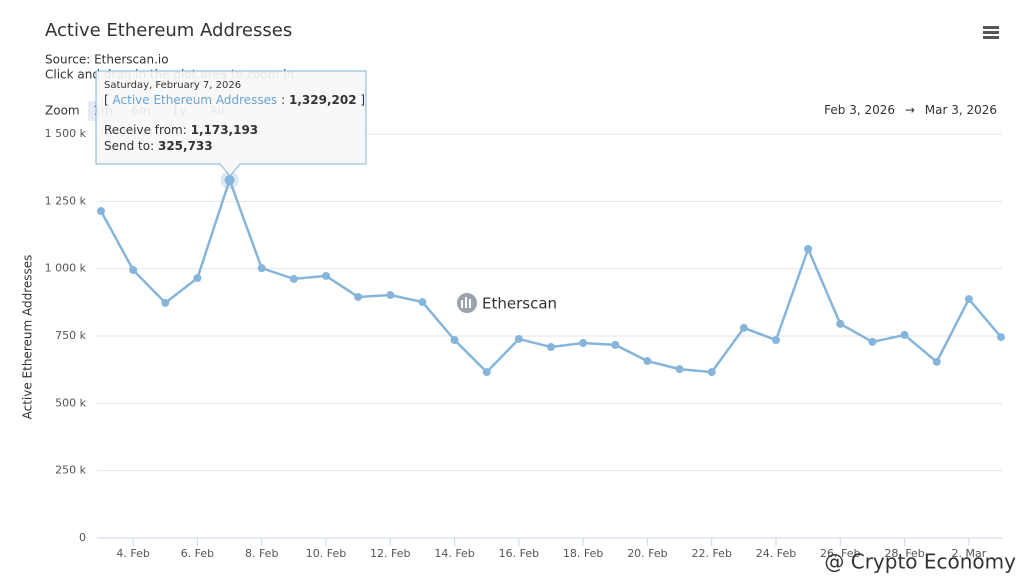 Image resolution: width=1024 pixels, height=585 pixels. I want to click on subtitle: Source: Etherscan.io, so click(107, 60).